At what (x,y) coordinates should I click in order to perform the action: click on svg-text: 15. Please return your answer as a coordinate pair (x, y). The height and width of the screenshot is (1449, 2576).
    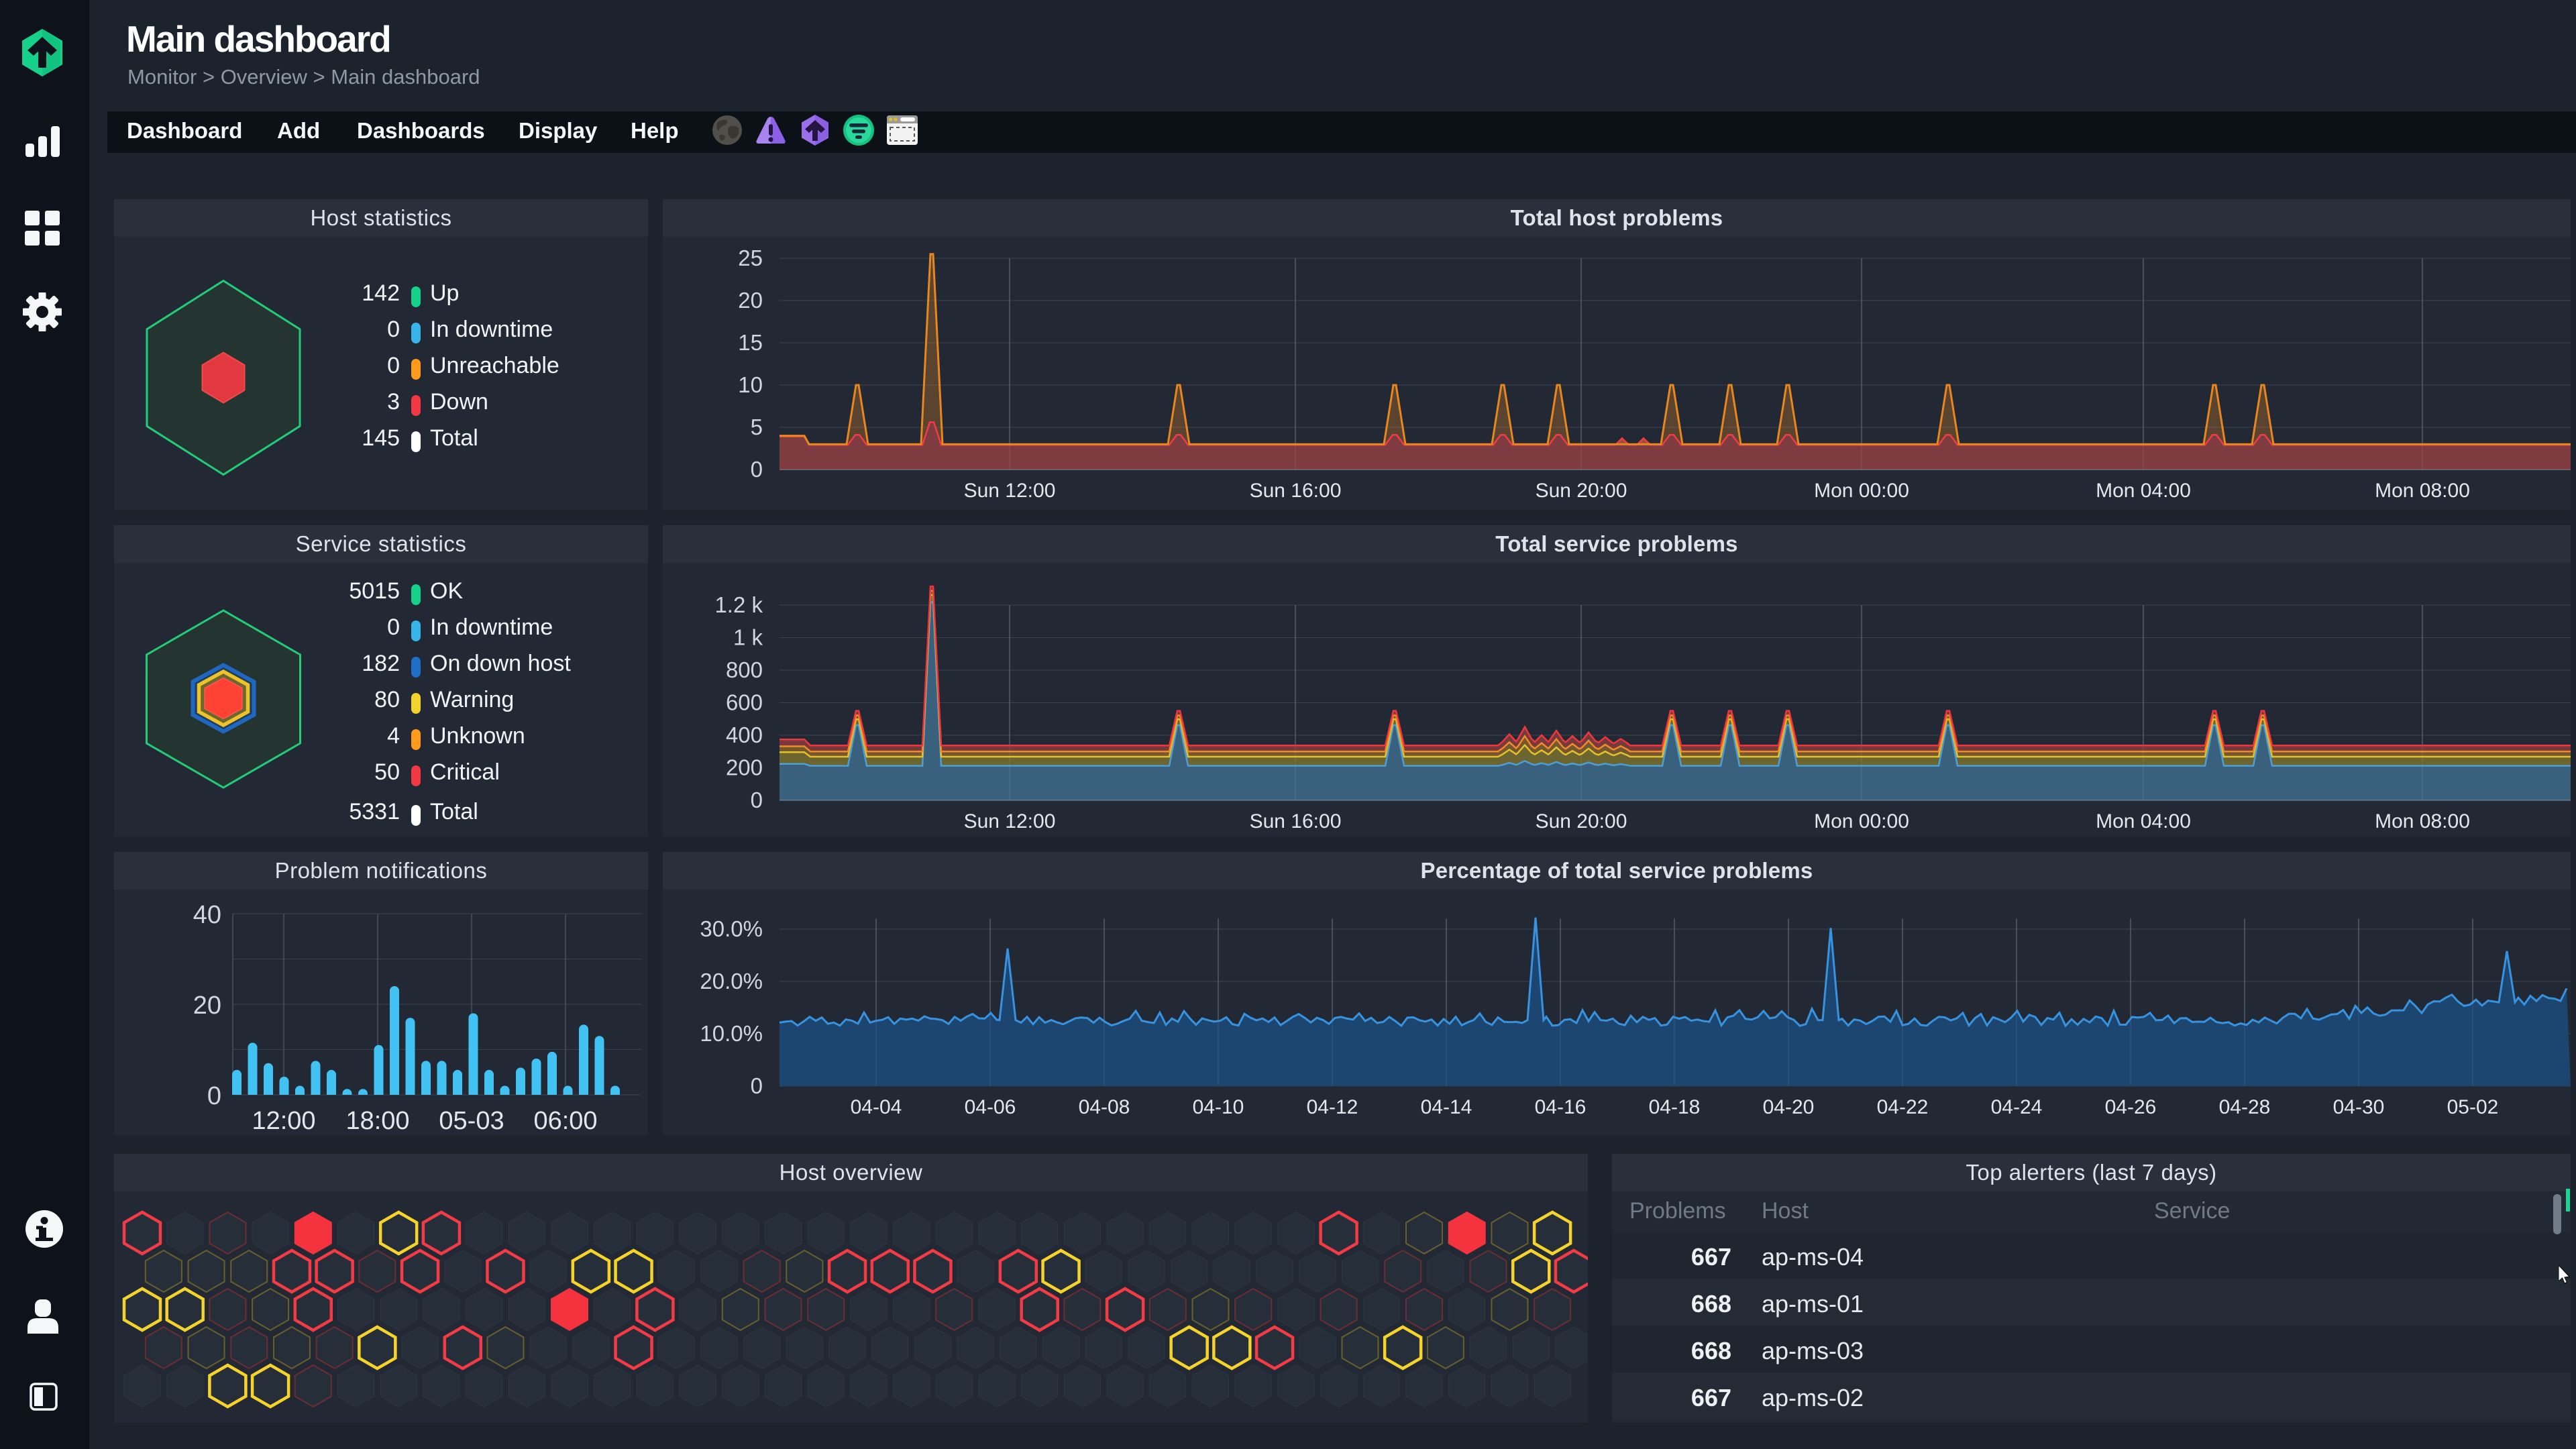
    Looking at the image, I should click on (750, 342).